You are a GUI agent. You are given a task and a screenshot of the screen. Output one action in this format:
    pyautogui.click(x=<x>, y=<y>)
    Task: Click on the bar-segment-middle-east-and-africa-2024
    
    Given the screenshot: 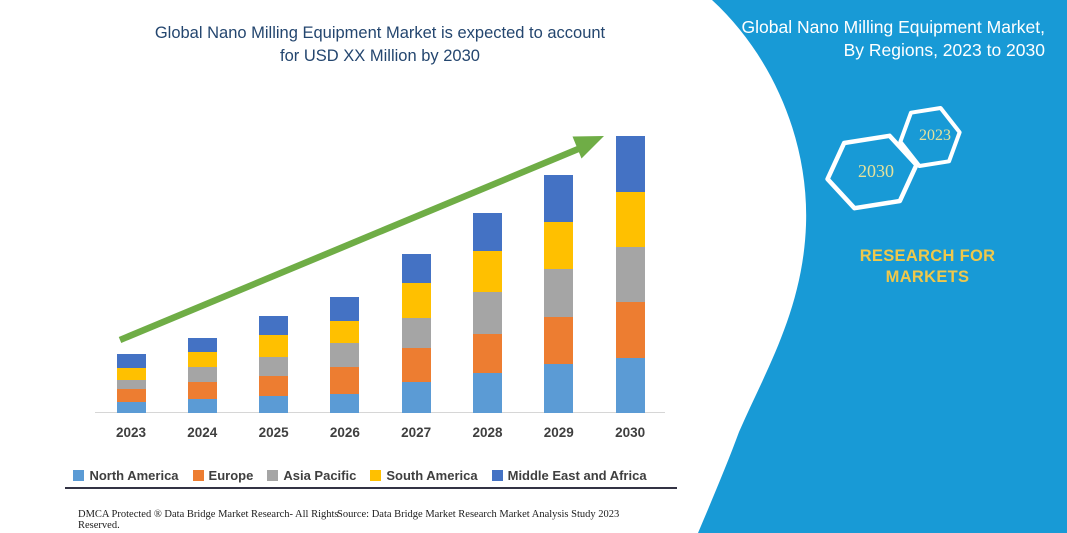 What is the action you would take?
    pyautogui.click(x=202, y=345)
    